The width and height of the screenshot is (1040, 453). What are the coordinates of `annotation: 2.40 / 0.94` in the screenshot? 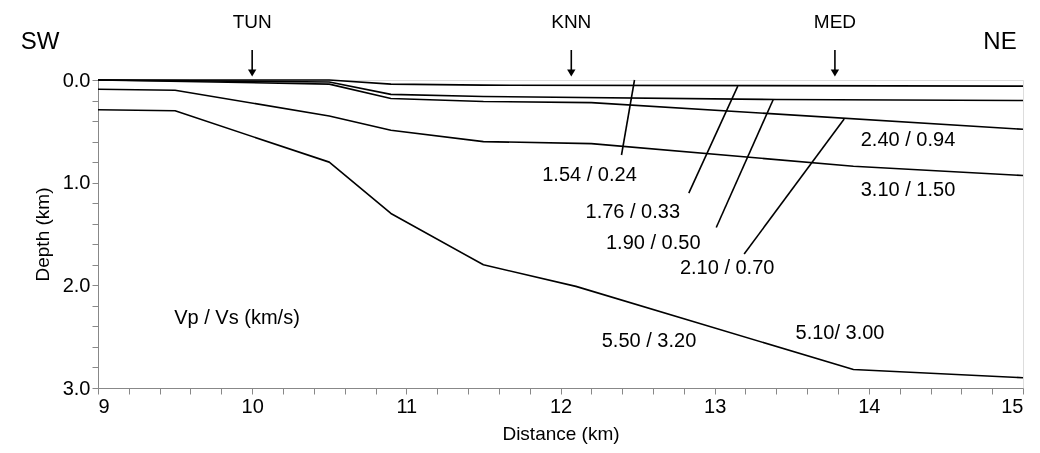 It's located at (908, 139).